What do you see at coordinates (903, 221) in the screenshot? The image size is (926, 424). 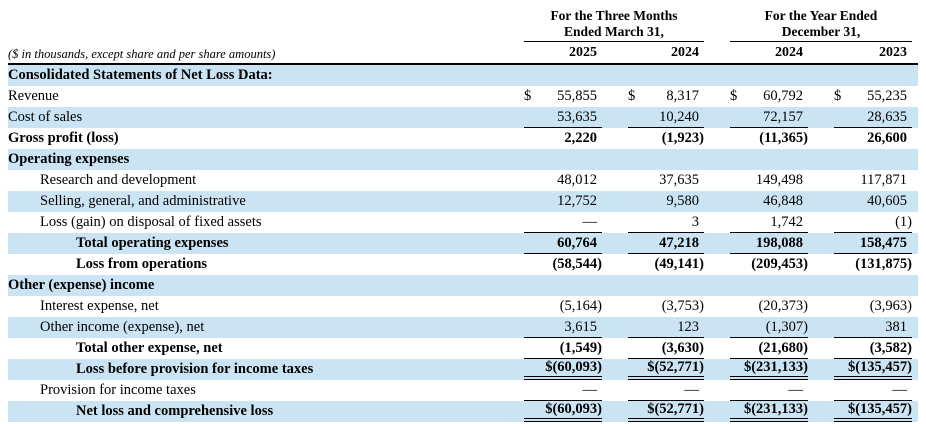 I see `cell-number: (1)` at bounding box center [903, 221].